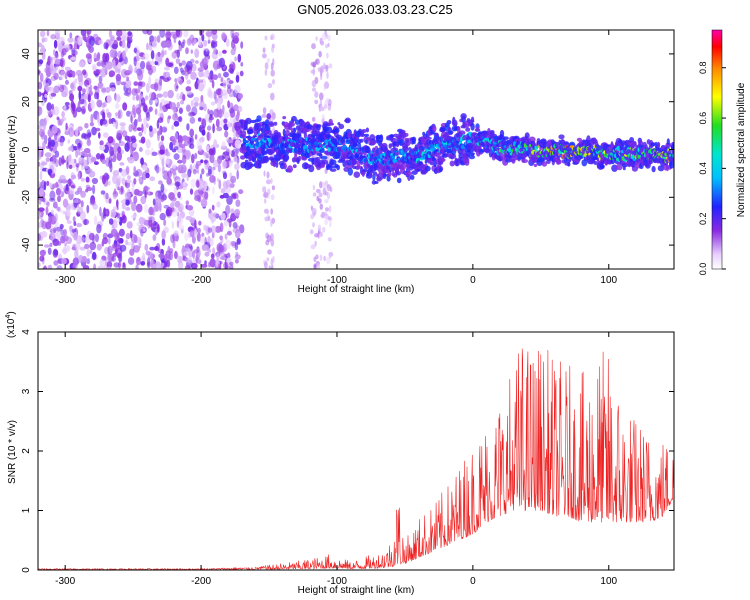  What do you see at coordinates (473, 581) in the screenshot?
I see `snr-xtick-label: 0` at bounding box center [473, 581].